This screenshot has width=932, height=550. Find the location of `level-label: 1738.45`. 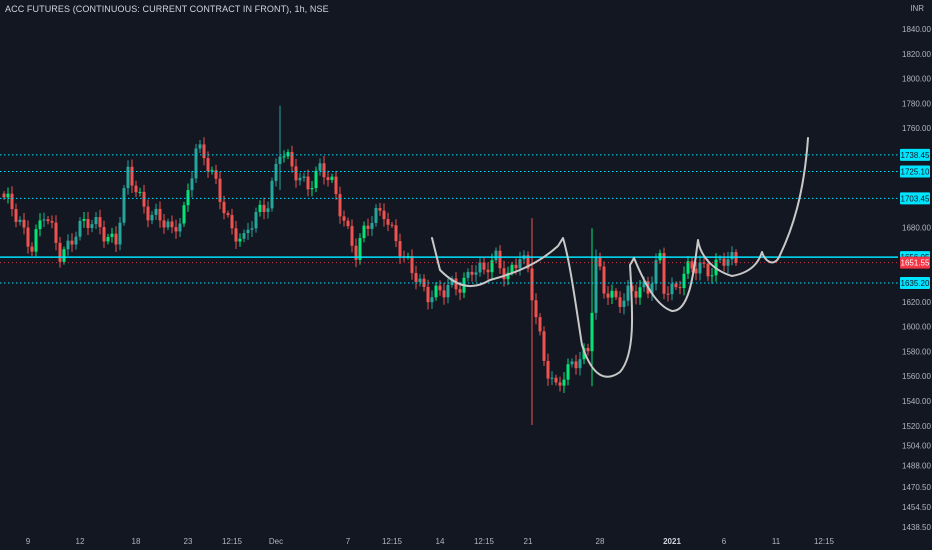

level-label: 1738.45 is located at coordinates (915, 154).